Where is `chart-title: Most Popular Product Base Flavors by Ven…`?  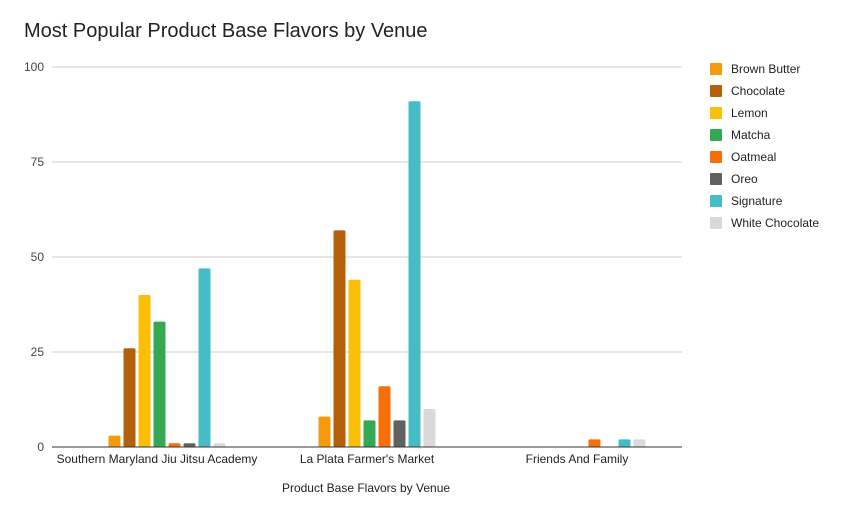
chart-title: Most Popular Product Base Flavors by Ven… is located at coordinates (226, 31).